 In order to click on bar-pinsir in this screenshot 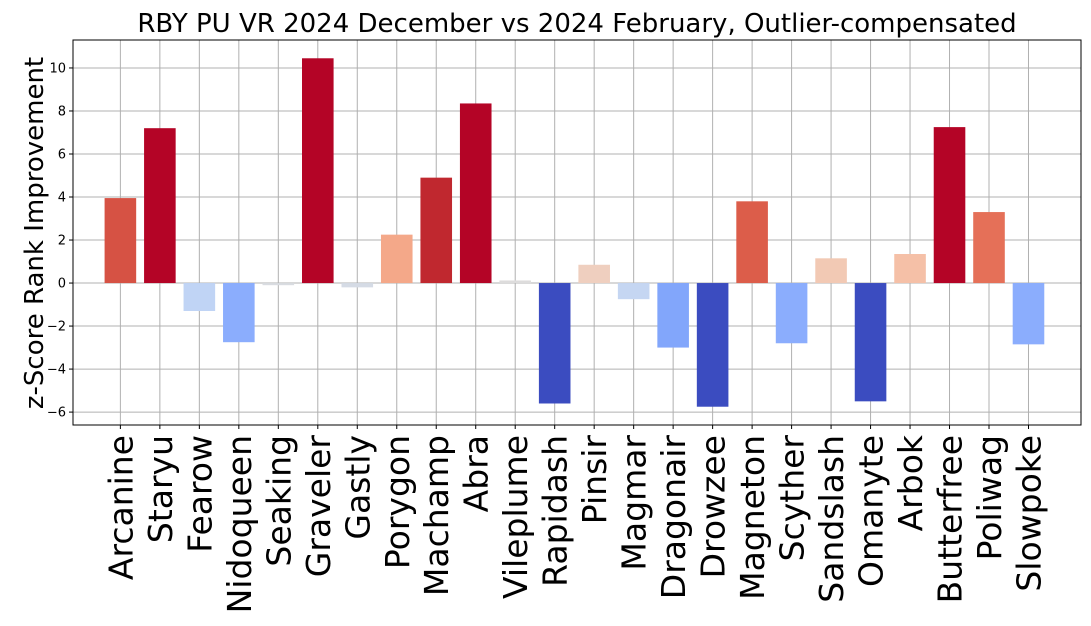, I will do `click(594, 274)`.